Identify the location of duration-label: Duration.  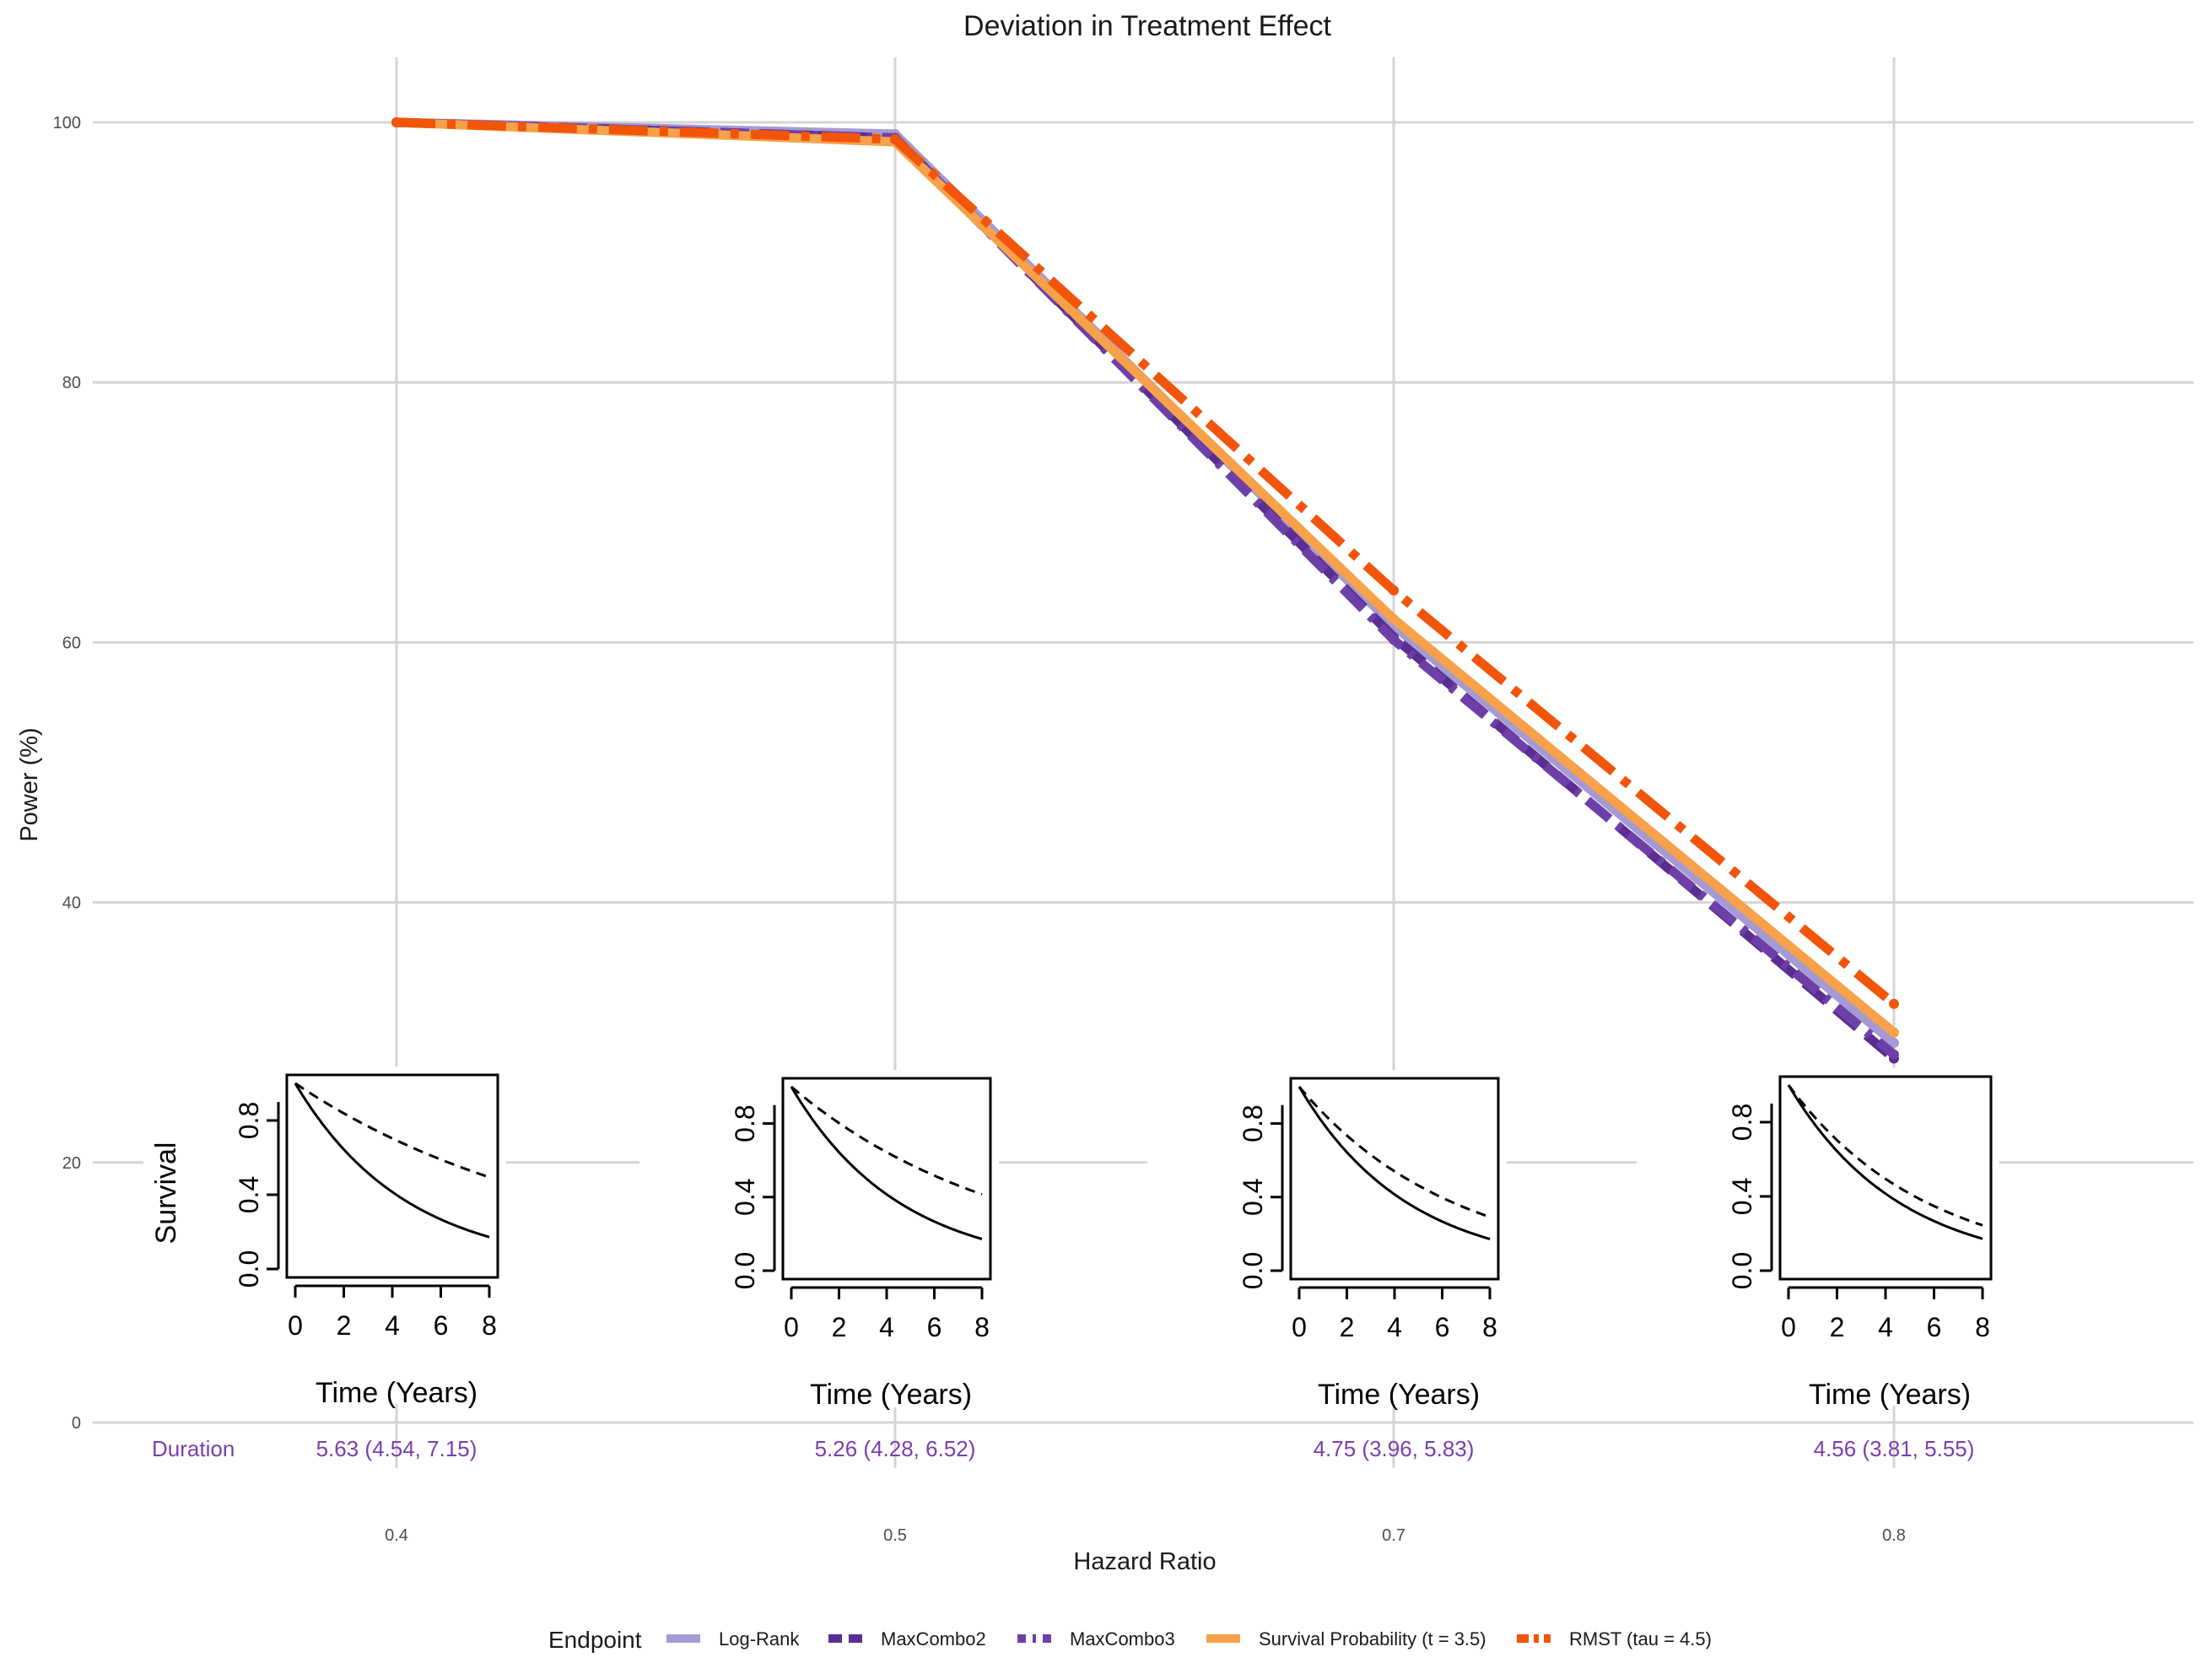
(193, 1448).